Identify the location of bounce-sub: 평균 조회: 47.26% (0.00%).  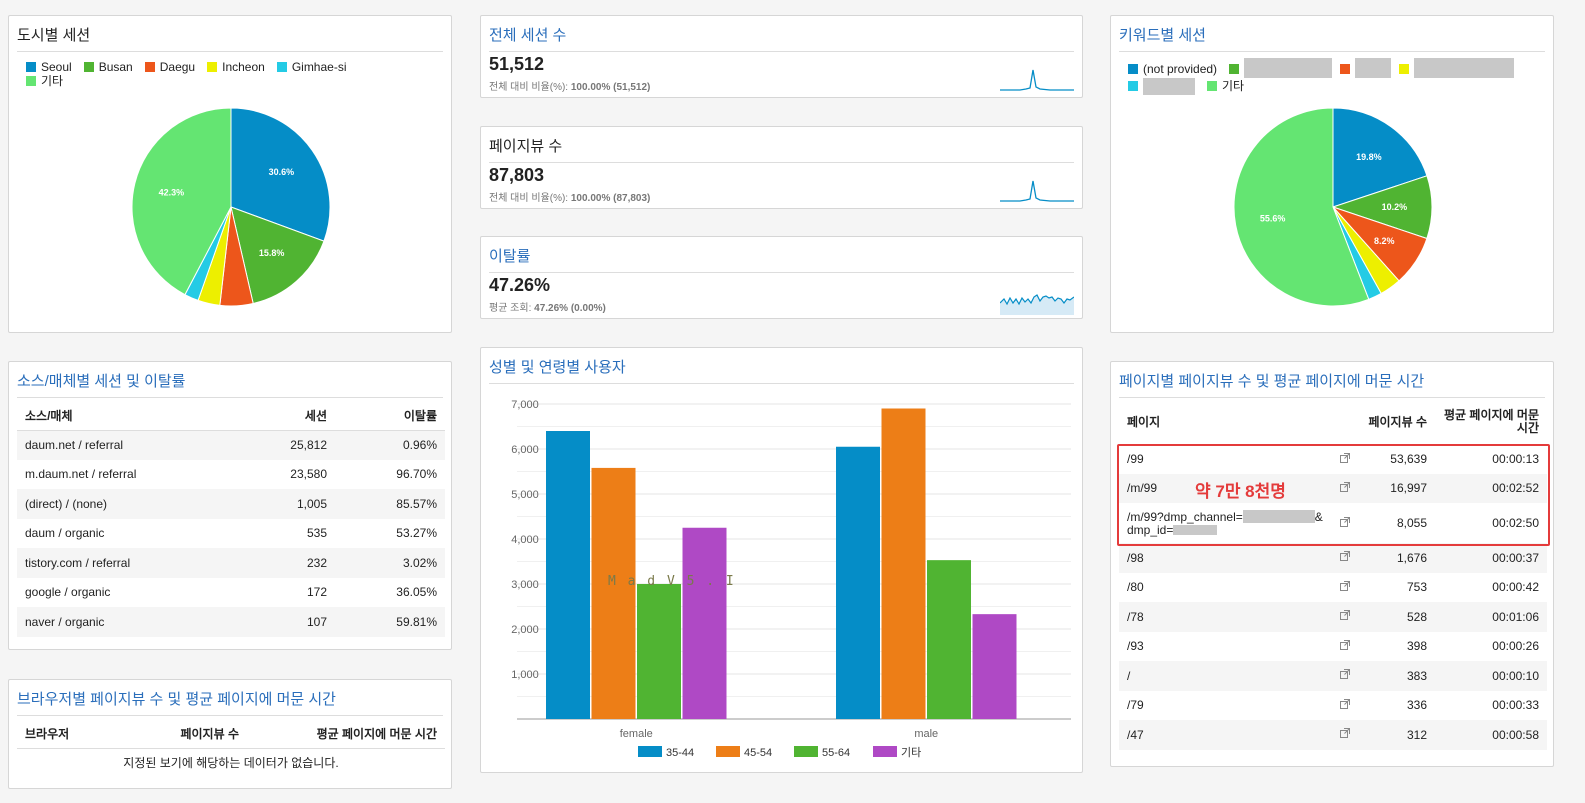
(547, 306).